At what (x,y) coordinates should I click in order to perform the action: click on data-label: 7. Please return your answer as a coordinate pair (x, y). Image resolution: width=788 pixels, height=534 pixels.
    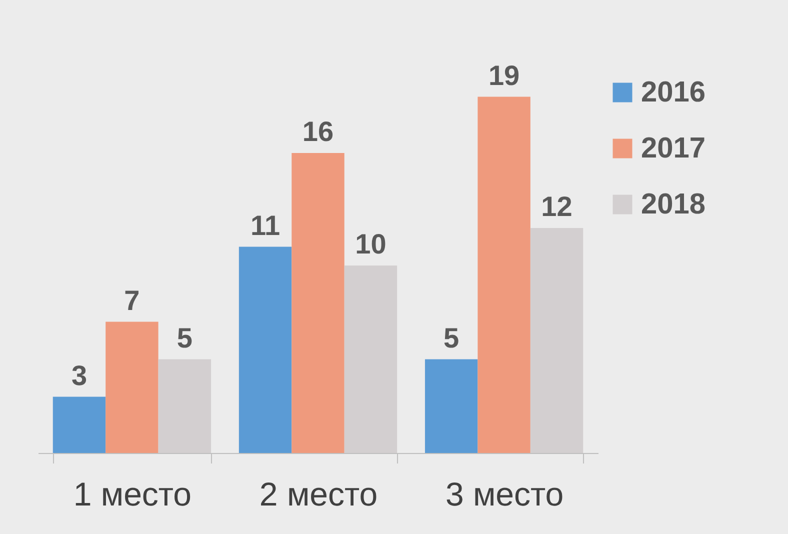
    Looking at the image, I should click on (132, 300).